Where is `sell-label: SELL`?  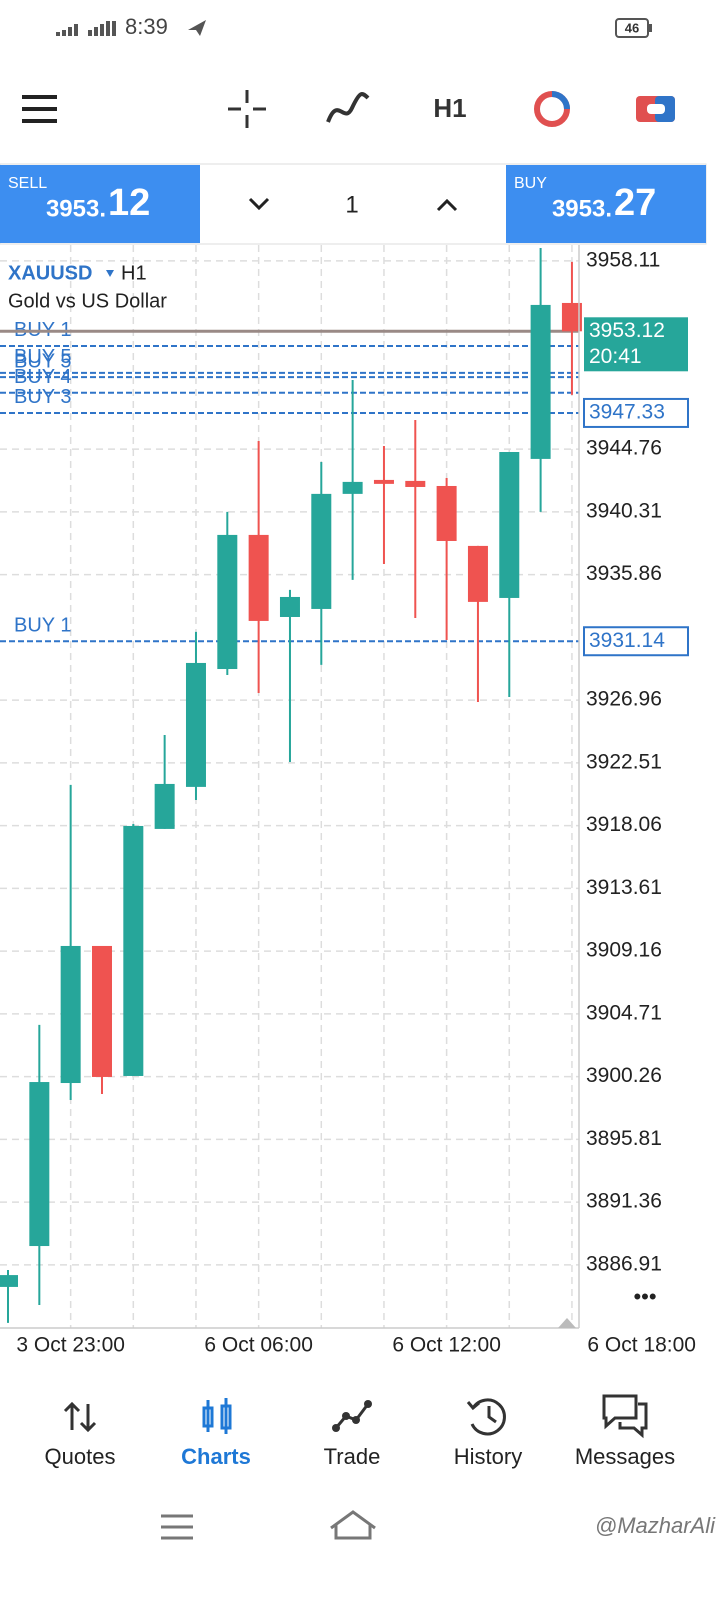 sell-label: SELL is located at coordinates (27, 183).